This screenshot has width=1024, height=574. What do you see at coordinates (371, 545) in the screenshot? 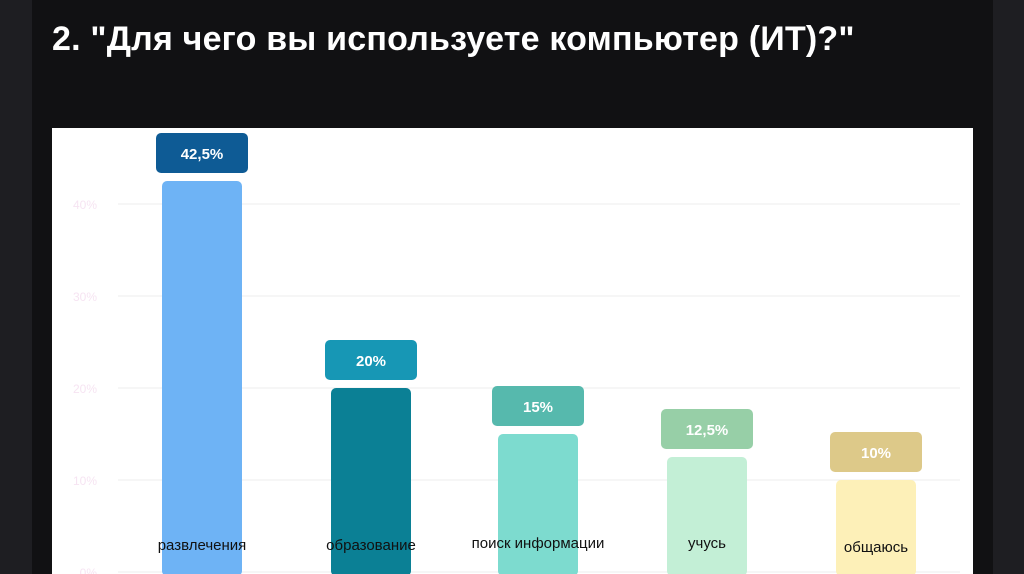
I see `category-label: образование` at bounding box center [371, 545].